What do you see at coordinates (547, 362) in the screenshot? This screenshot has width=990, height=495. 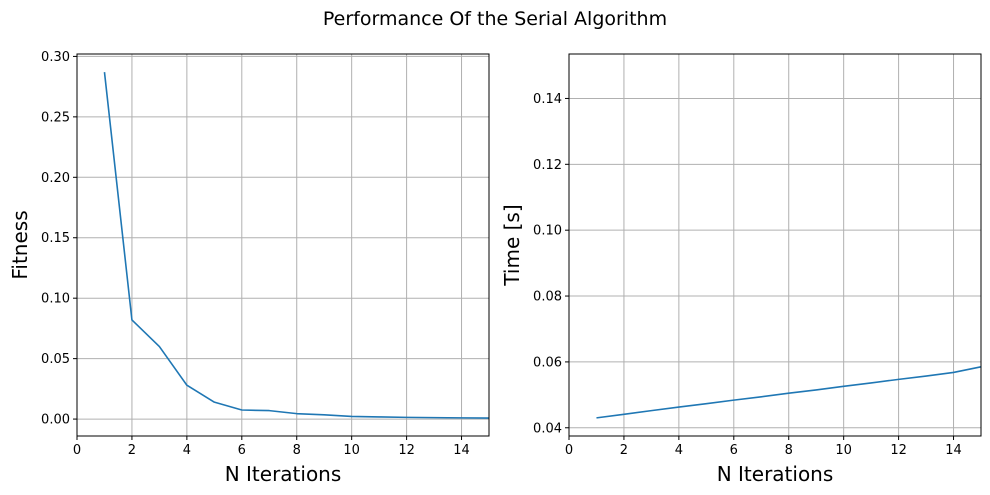 I see `y-tick-label: 0.06` at bounding box center [547, 362].